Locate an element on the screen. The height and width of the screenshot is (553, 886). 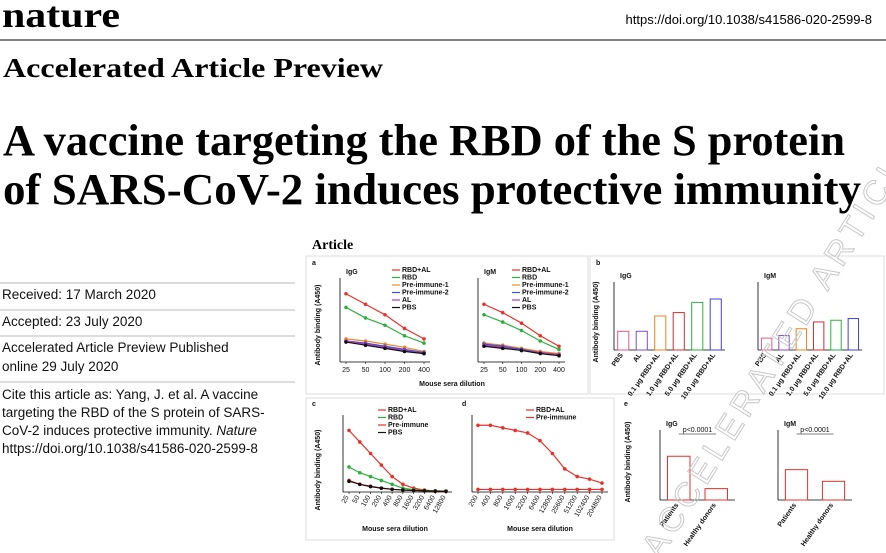
x-tick-label: 200 is located at coordinates (474, 501).